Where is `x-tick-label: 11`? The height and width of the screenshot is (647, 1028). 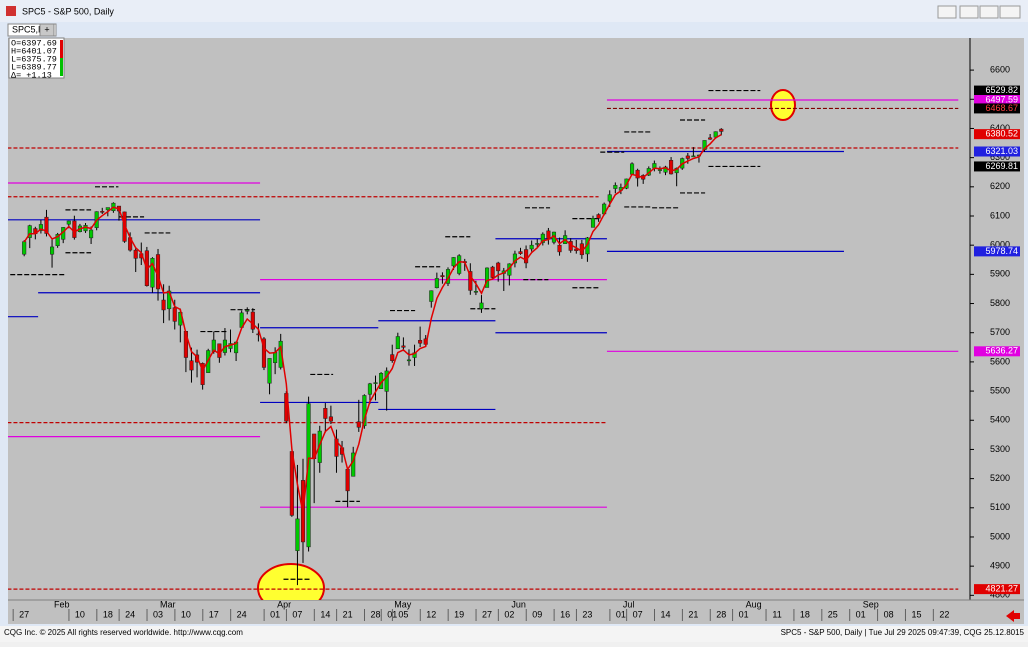 x-tick-label: 11 is located at coordinates (776, 614).